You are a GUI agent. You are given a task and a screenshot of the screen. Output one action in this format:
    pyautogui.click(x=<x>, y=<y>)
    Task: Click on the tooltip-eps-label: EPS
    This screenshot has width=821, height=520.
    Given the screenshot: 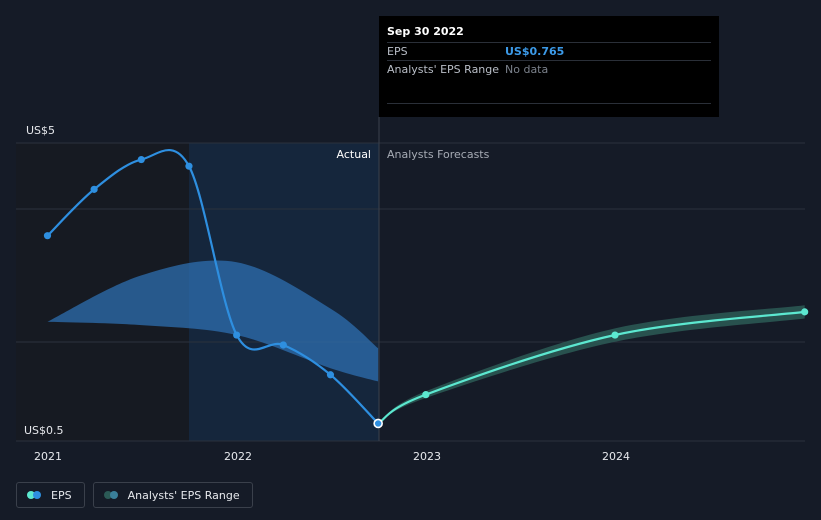 What is the action you would take?
    pyautogui.click(x=397, y=51)
    